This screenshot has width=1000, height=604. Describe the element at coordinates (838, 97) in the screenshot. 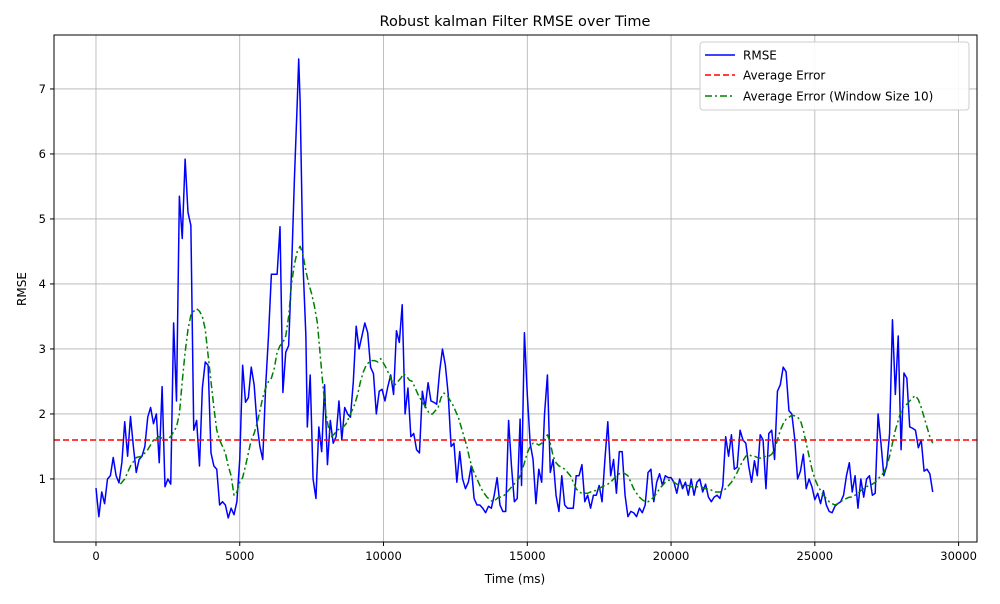

I see `legend-label-window-average: Average Error (Window Size 10)` at that location.